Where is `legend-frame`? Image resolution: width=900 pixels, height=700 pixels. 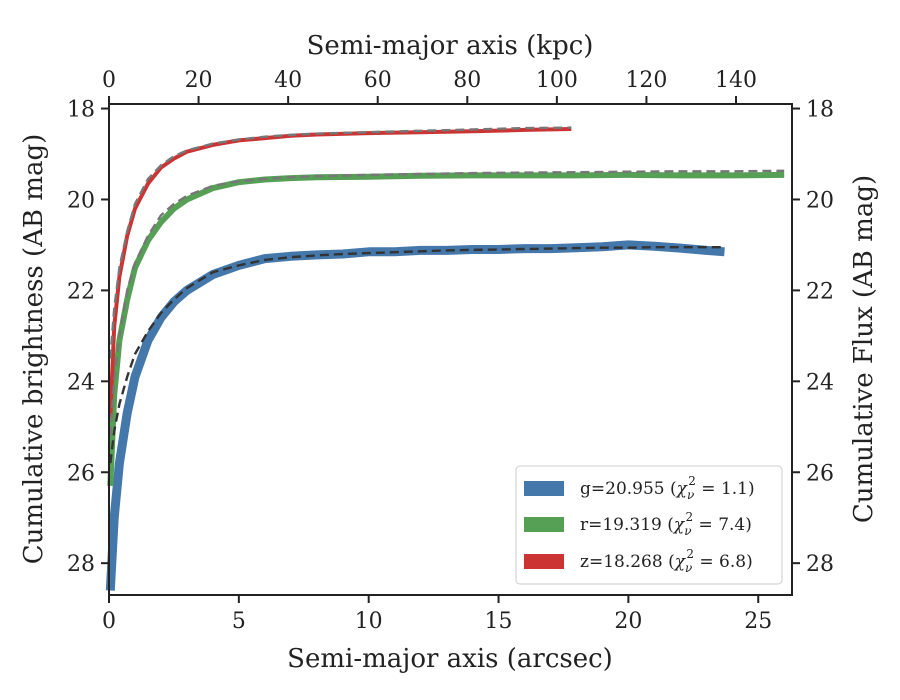
legend-frame is located at coordinates (649, 525).